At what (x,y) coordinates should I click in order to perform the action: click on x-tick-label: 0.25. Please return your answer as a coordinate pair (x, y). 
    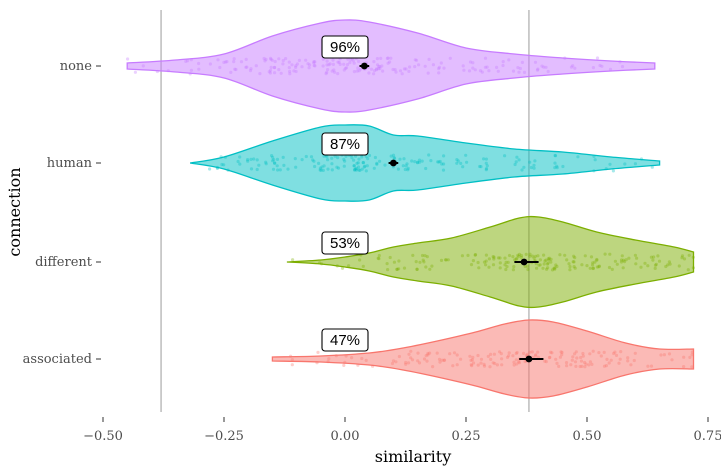
    Looking at the image, I should click on (466, 436).